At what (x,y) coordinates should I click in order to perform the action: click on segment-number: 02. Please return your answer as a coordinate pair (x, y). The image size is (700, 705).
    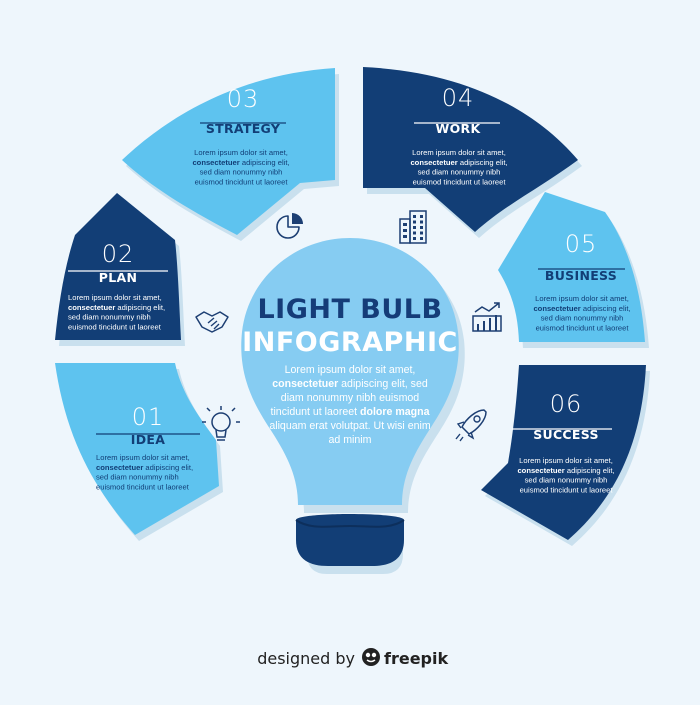
    Looking at the image, I should click on (118, 254).